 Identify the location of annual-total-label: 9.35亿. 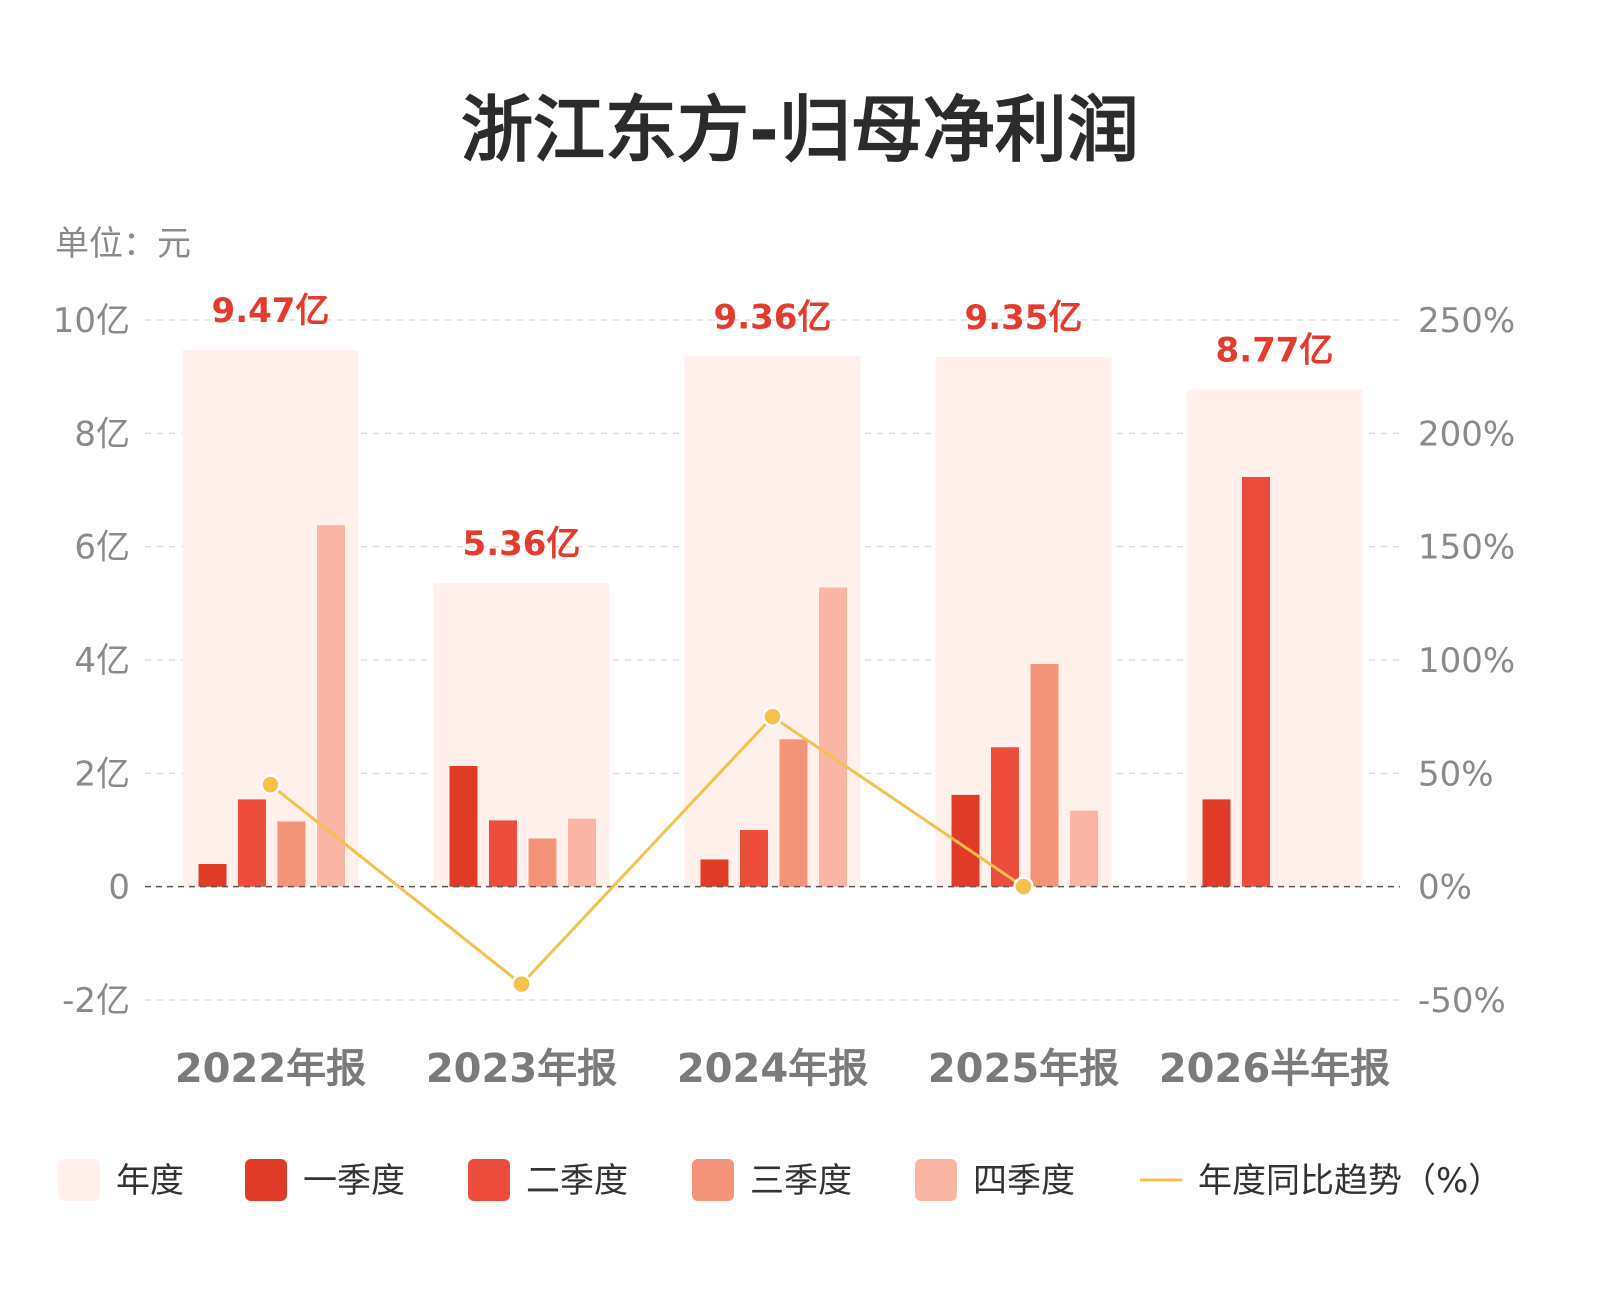
(1024, 318).